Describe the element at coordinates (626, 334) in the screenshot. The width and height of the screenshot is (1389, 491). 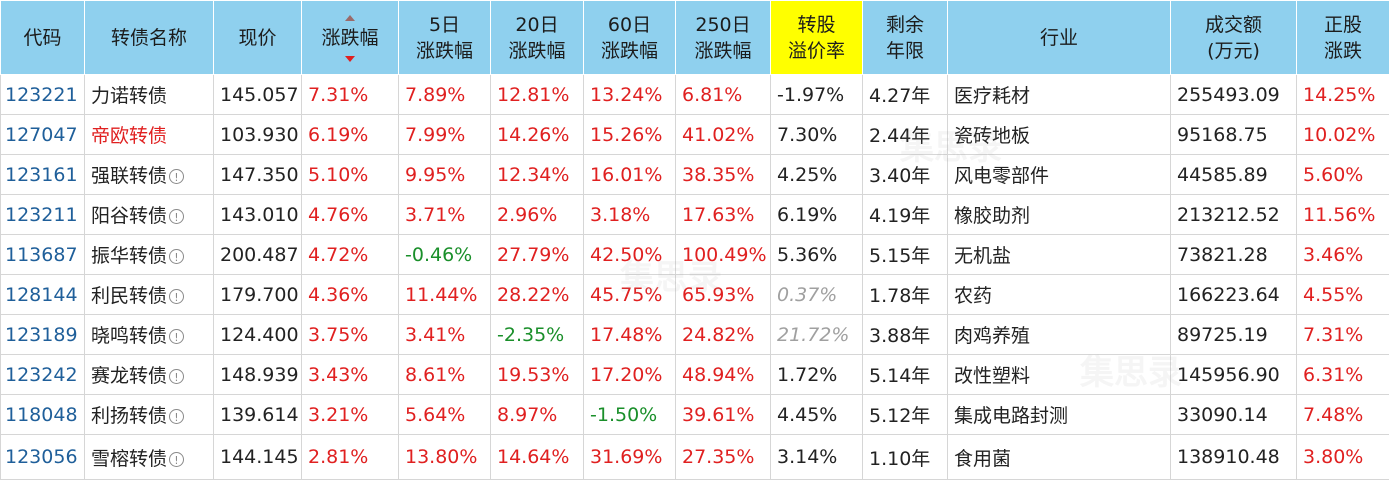
I see `chg60-value: 17.48%` at that location.